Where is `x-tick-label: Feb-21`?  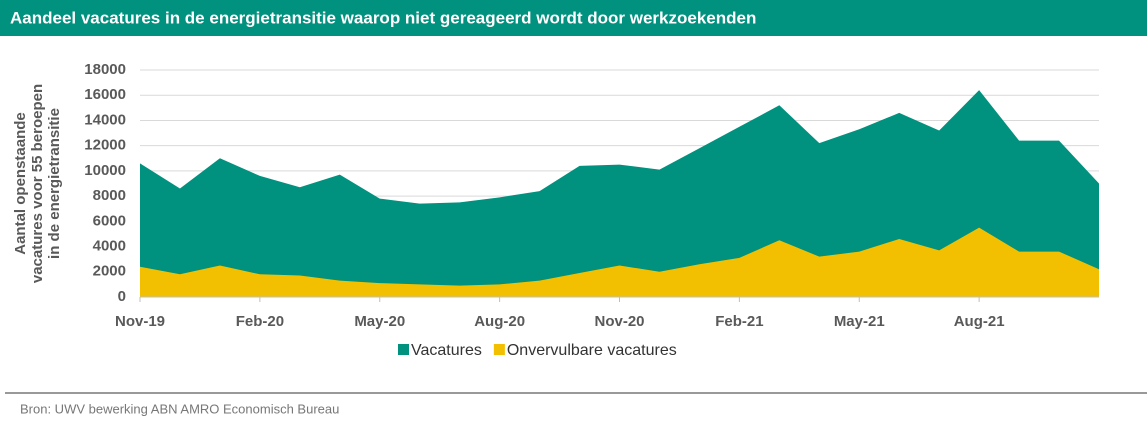
x-tick-label: Feb-21 is located at coordinates (739, 321).